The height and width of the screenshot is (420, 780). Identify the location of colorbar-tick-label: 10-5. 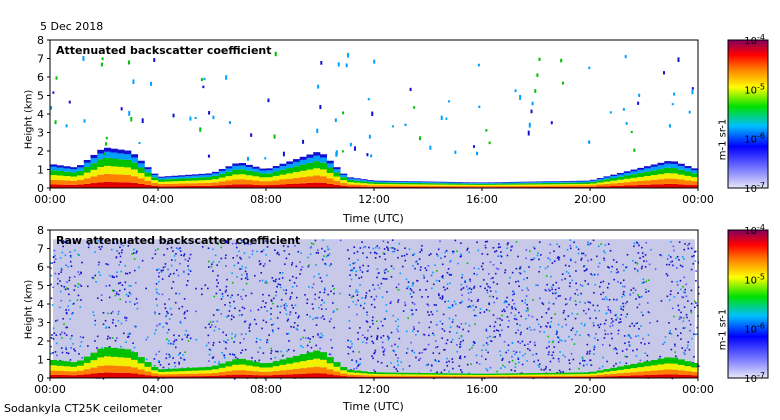
(754, 279).